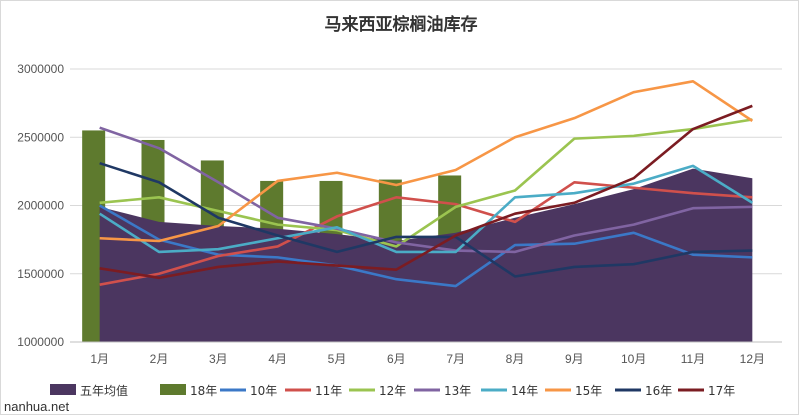  I want to click on legend-label: 14年, so click(524, 391).